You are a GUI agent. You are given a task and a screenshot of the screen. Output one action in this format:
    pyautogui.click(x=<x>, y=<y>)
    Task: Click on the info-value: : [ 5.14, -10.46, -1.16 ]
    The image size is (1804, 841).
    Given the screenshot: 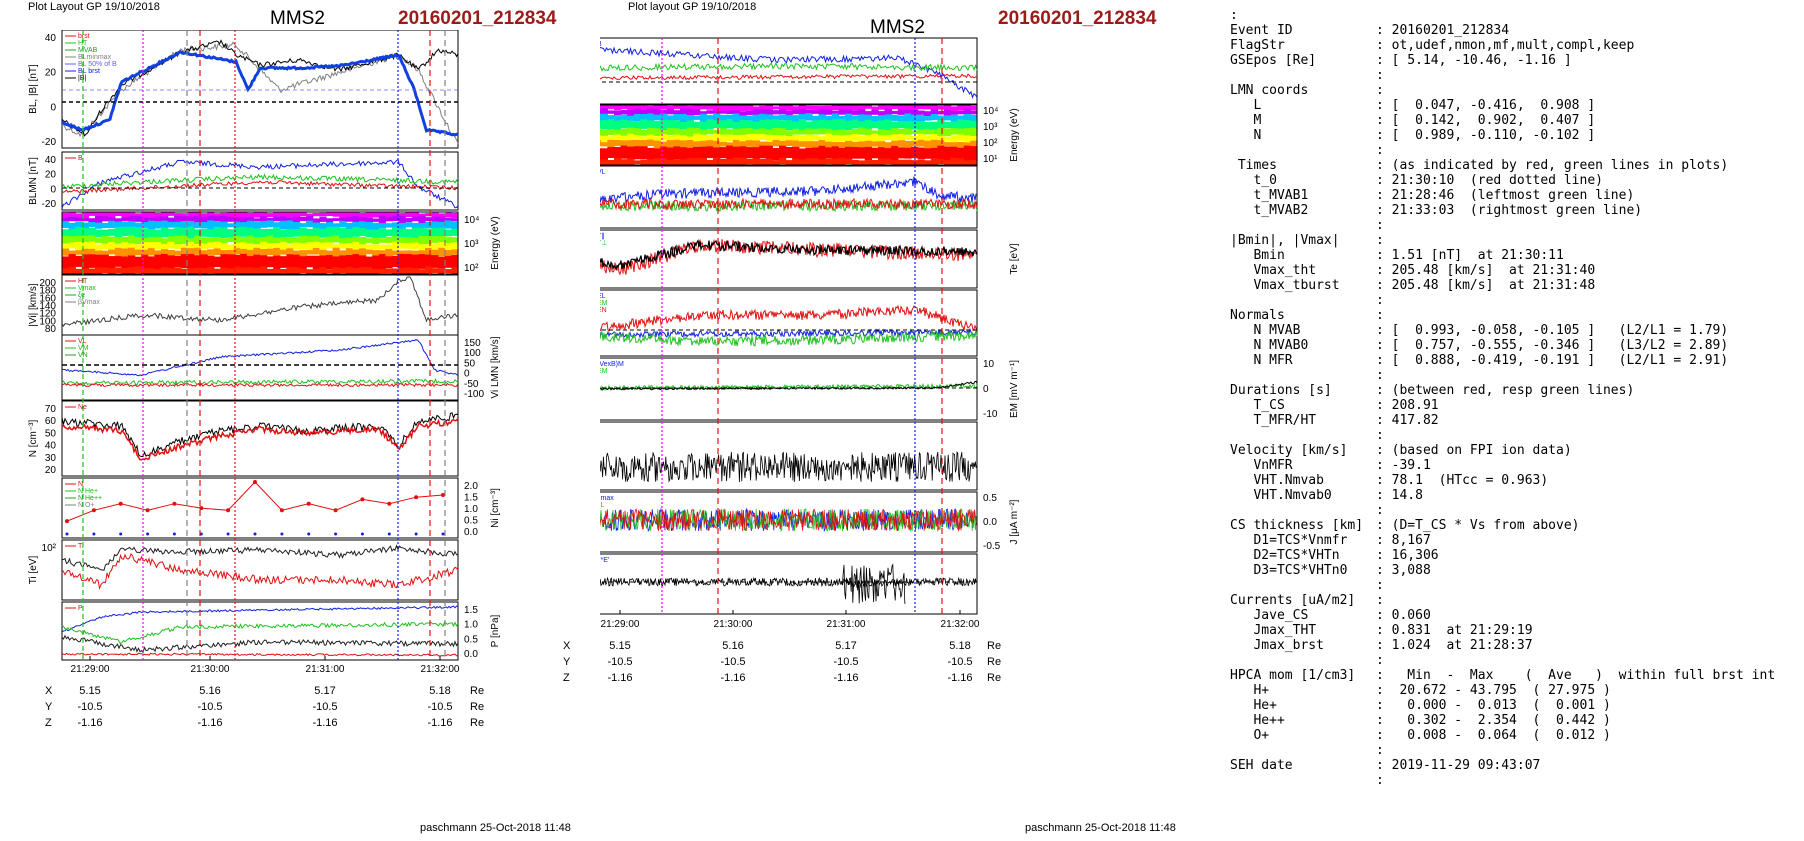 What is the action you would take?
    pyautogui.click(x=1474, y=60)
    